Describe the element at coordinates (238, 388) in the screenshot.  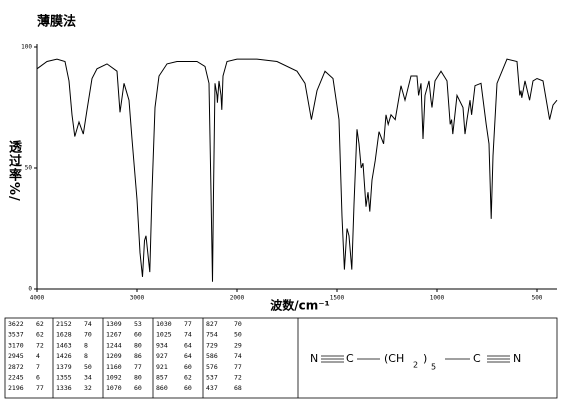
I see `table-transmittance: 68` at that location.